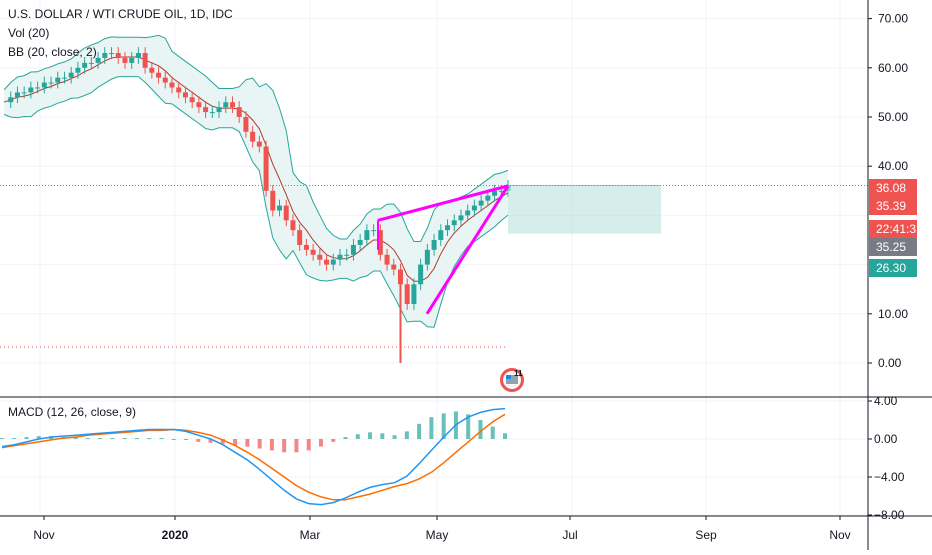 The image size is (932, 555). I want to click on target-zone, so click(584, 209).